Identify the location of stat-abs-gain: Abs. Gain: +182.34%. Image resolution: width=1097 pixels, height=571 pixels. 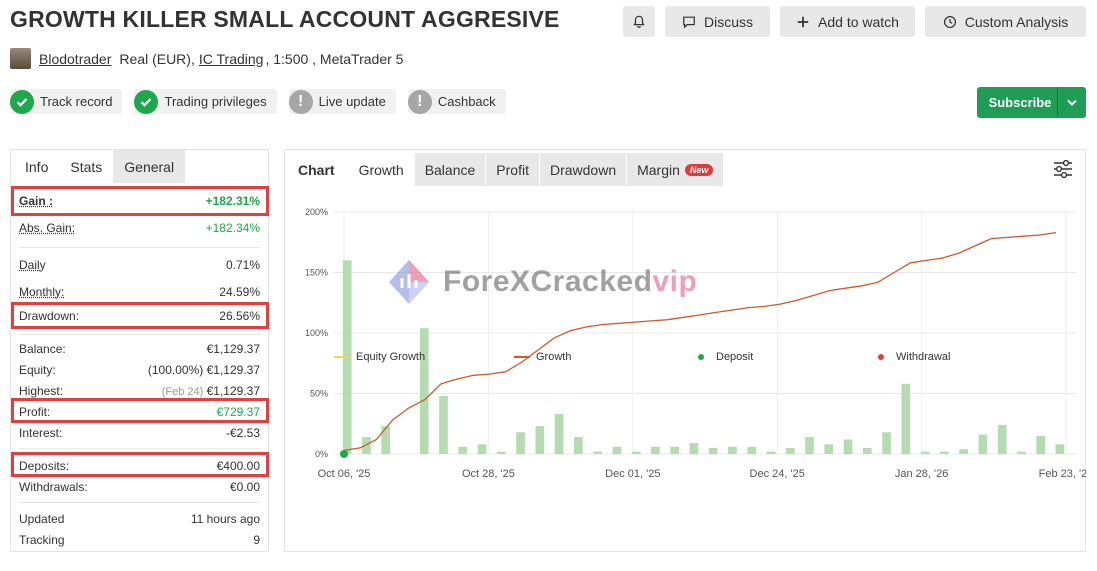
(139, 228).